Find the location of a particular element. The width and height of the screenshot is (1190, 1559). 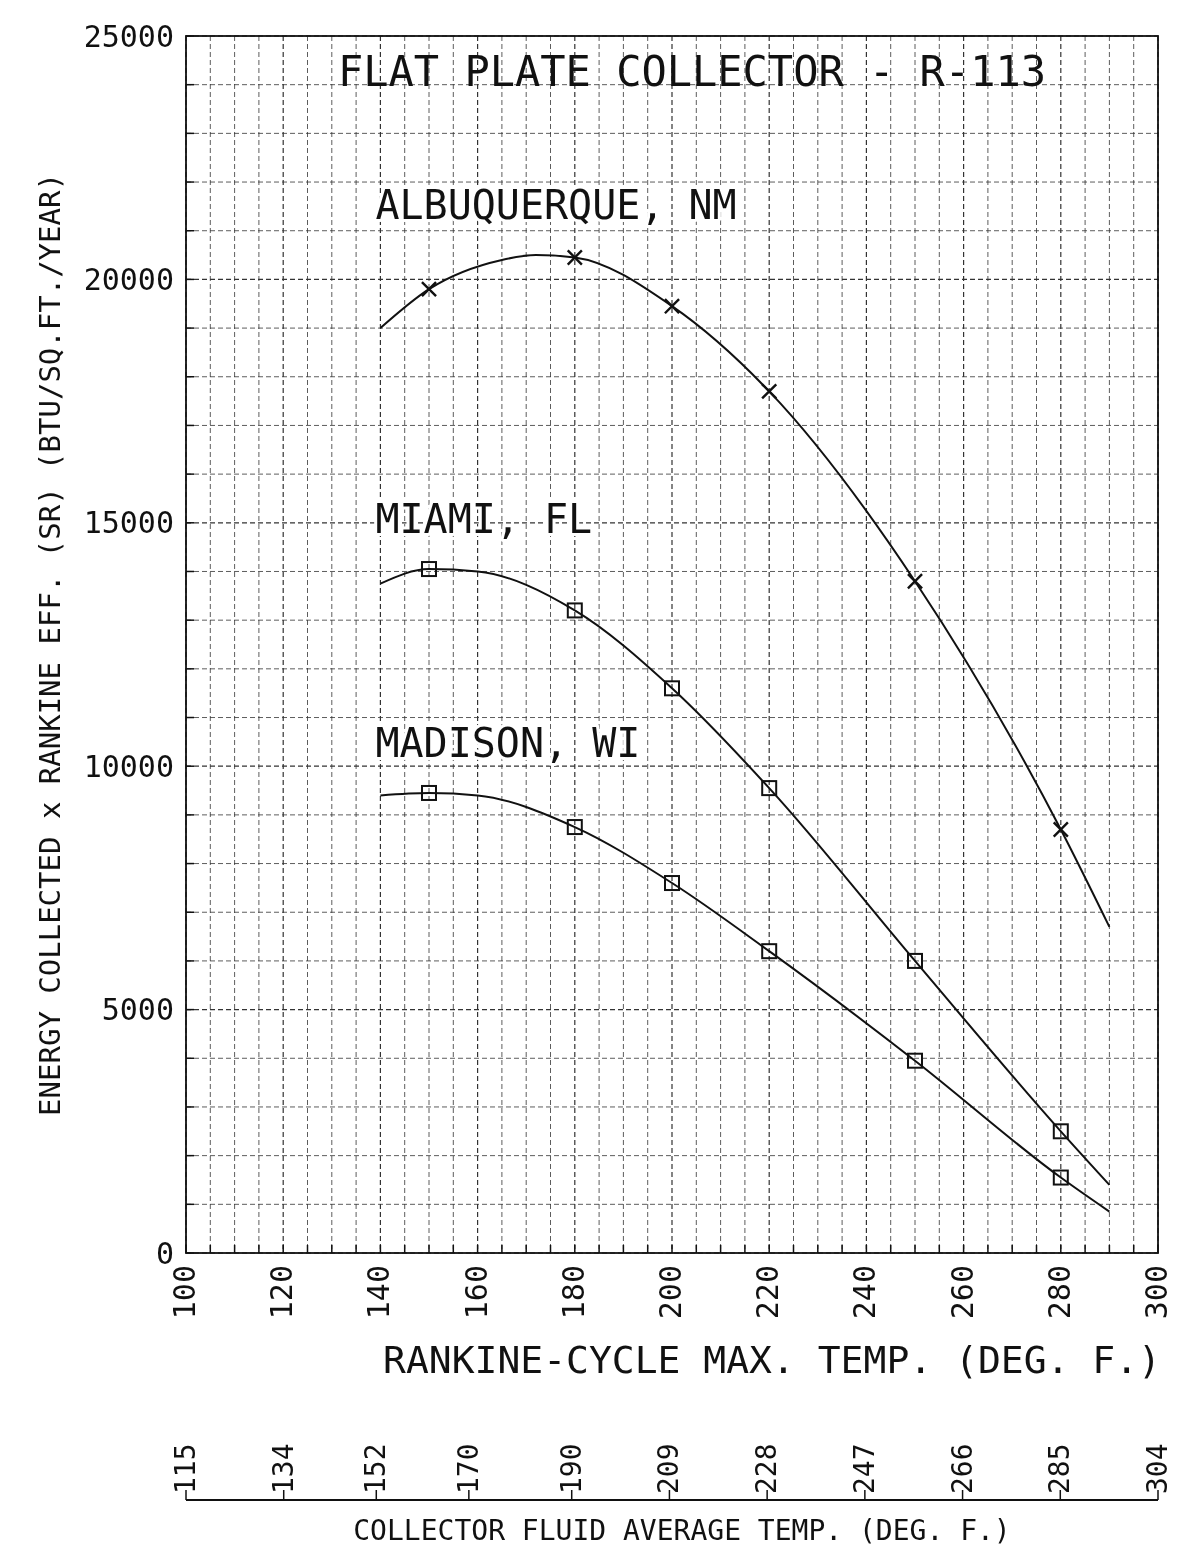

x2-tick-label: 247 is located at coordinates (864, 1468).